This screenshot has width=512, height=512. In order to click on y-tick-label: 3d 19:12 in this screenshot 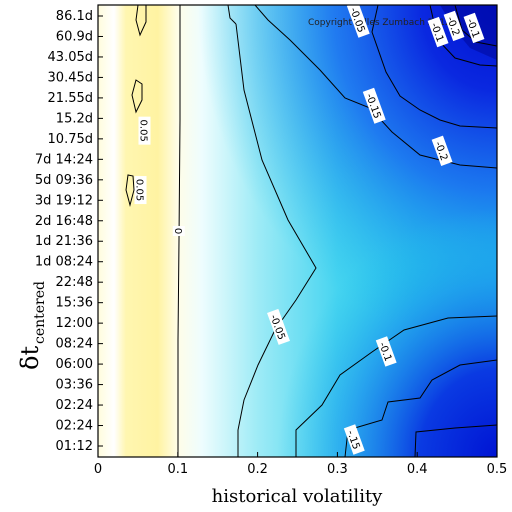, I will do `click(64, 200)`.